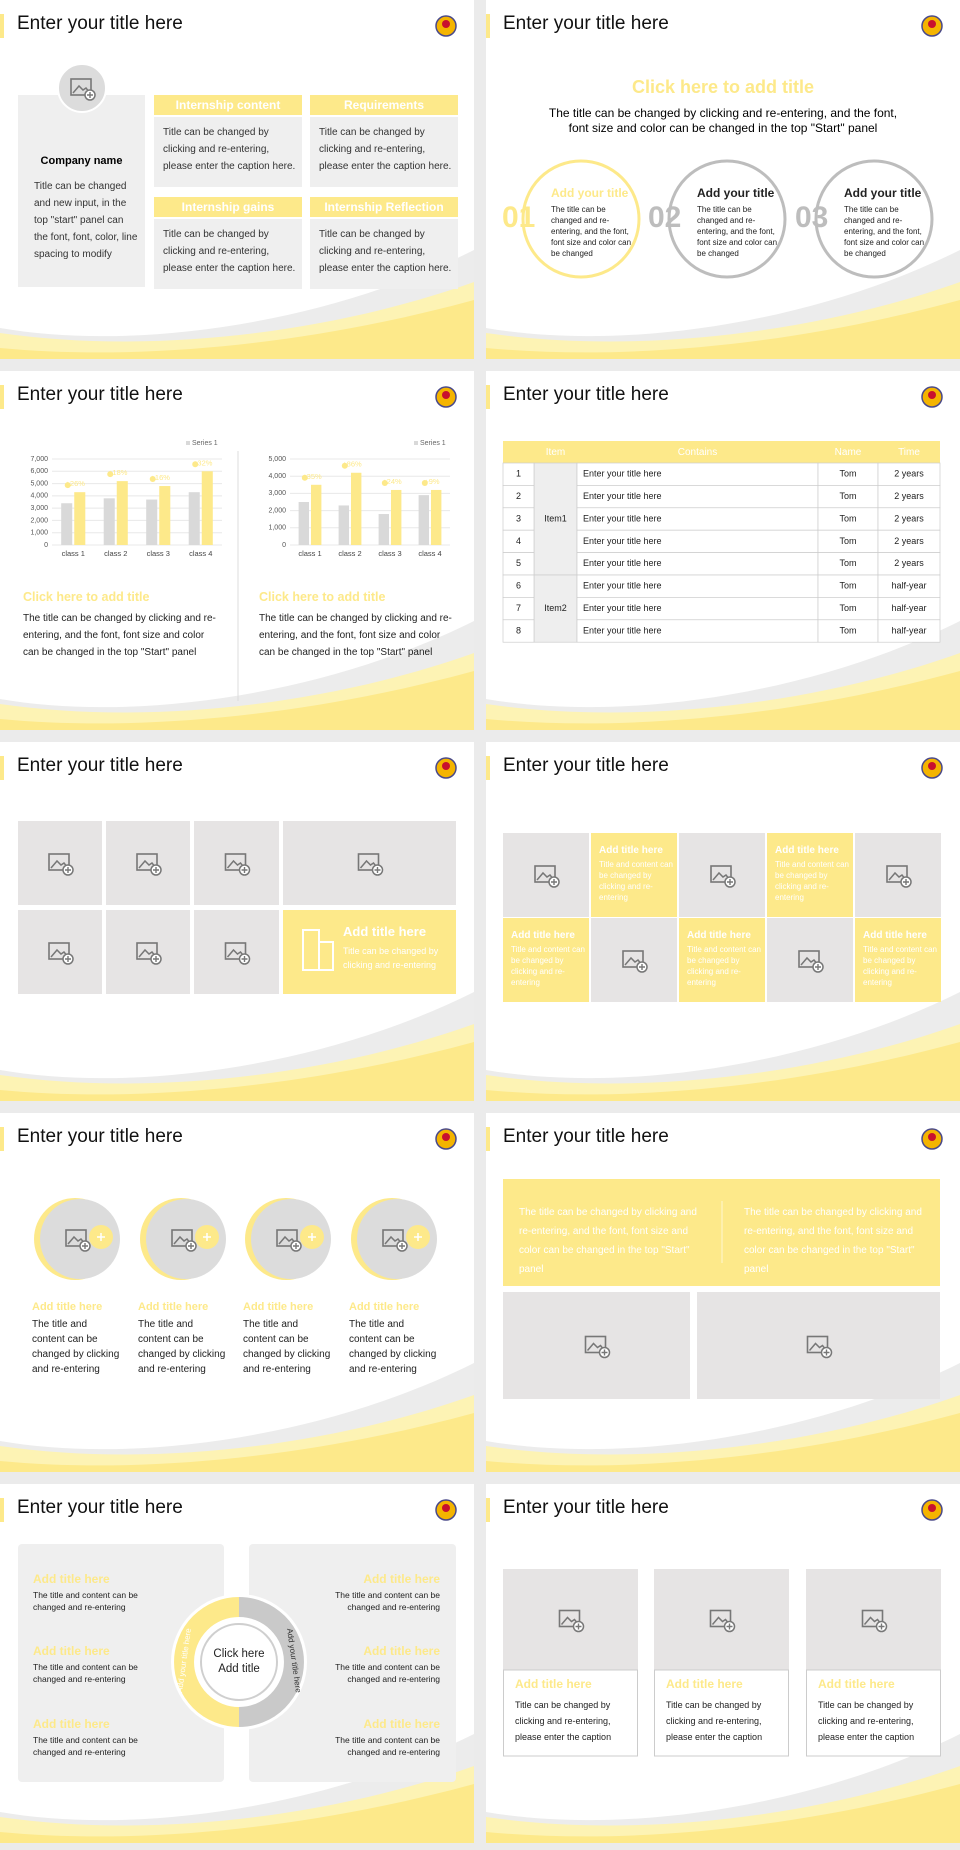  I want to click on annotation: +26%, so click(76, 483).